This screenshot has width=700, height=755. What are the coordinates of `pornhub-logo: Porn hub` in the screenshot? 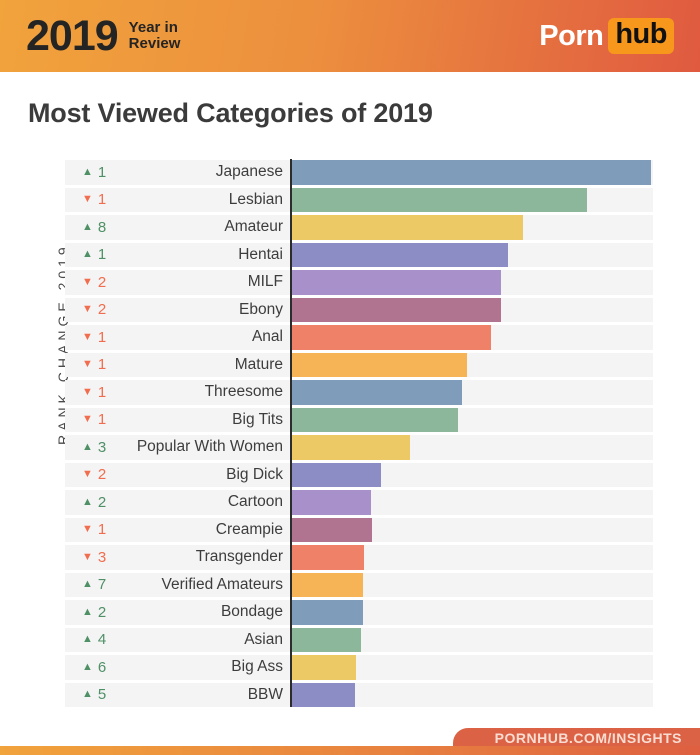 It's located at (606, 36).